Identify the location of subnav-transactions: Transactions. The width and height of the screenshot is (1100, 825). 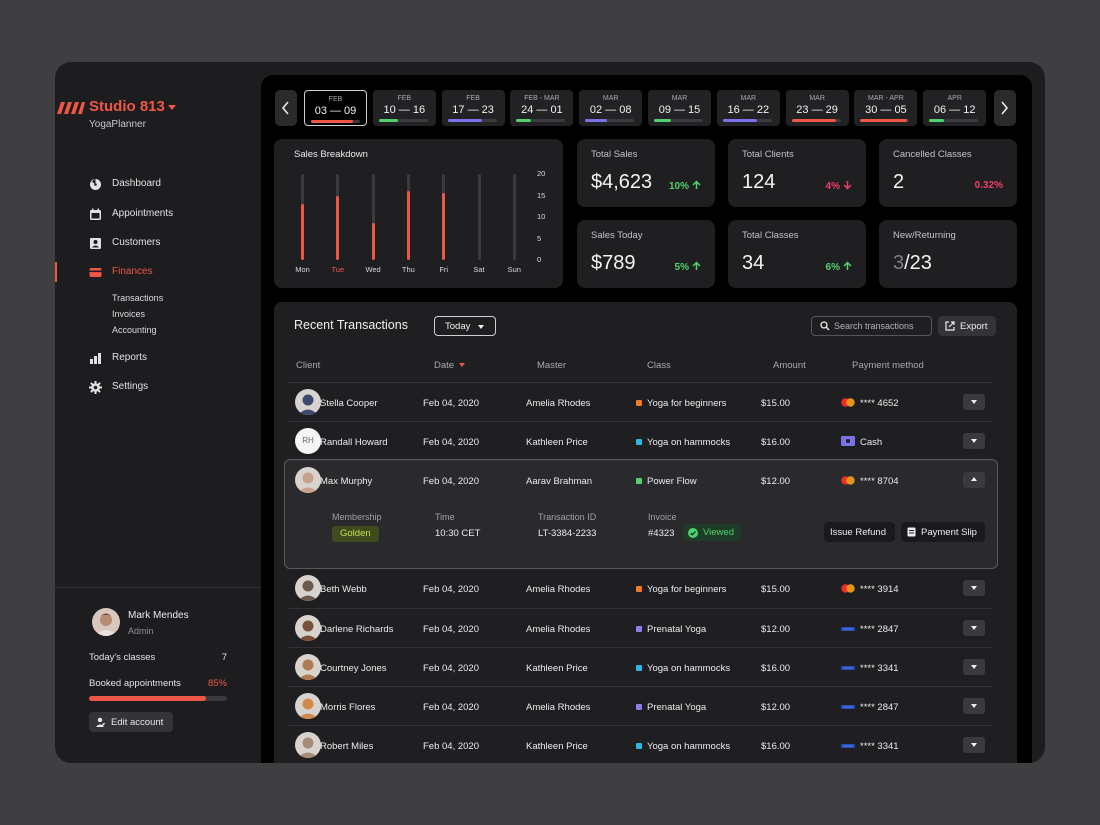
(138, 298).